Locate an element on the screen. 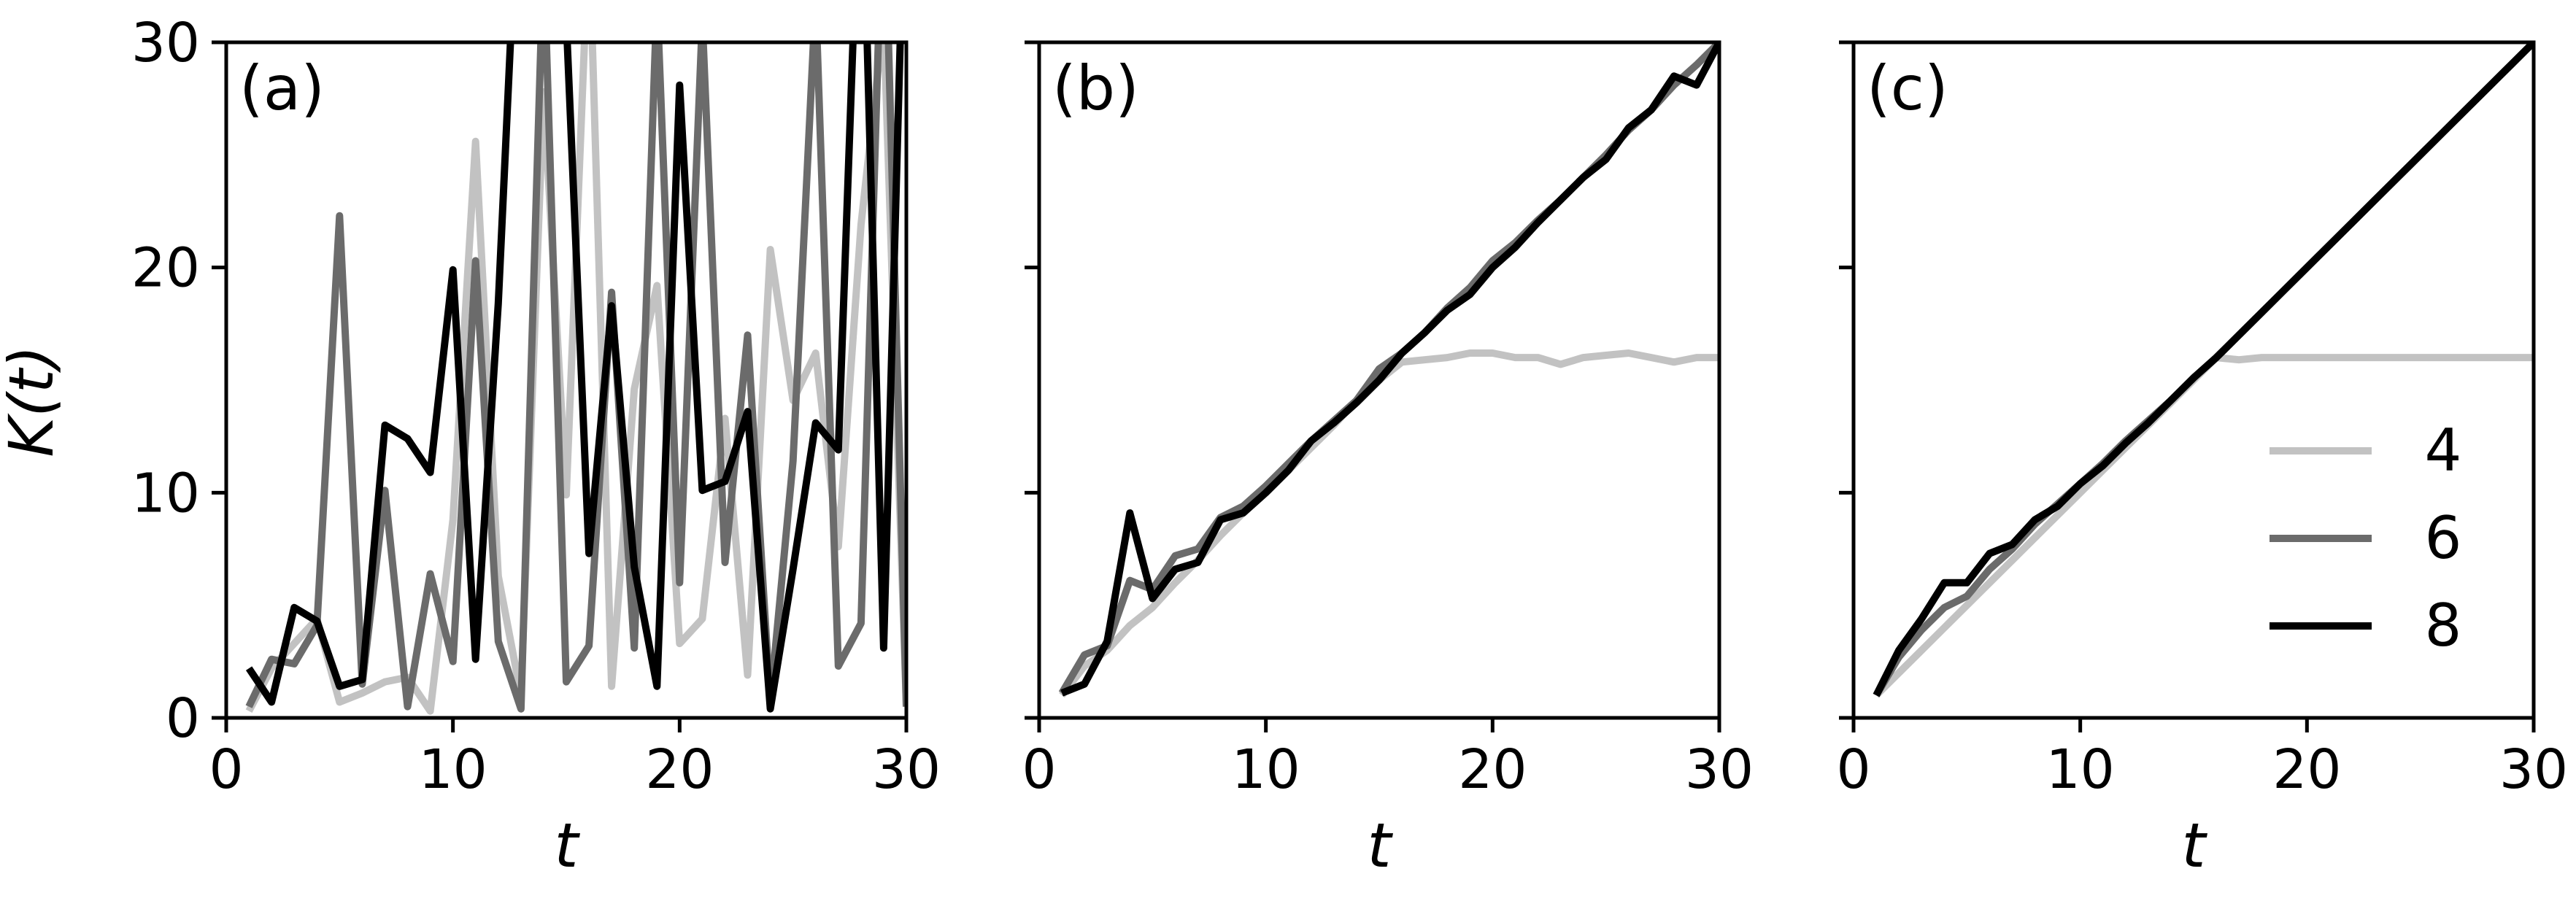 The image size is (2576, 909). y-axis-label-suffix: ) is located at coordinates (33, 359).